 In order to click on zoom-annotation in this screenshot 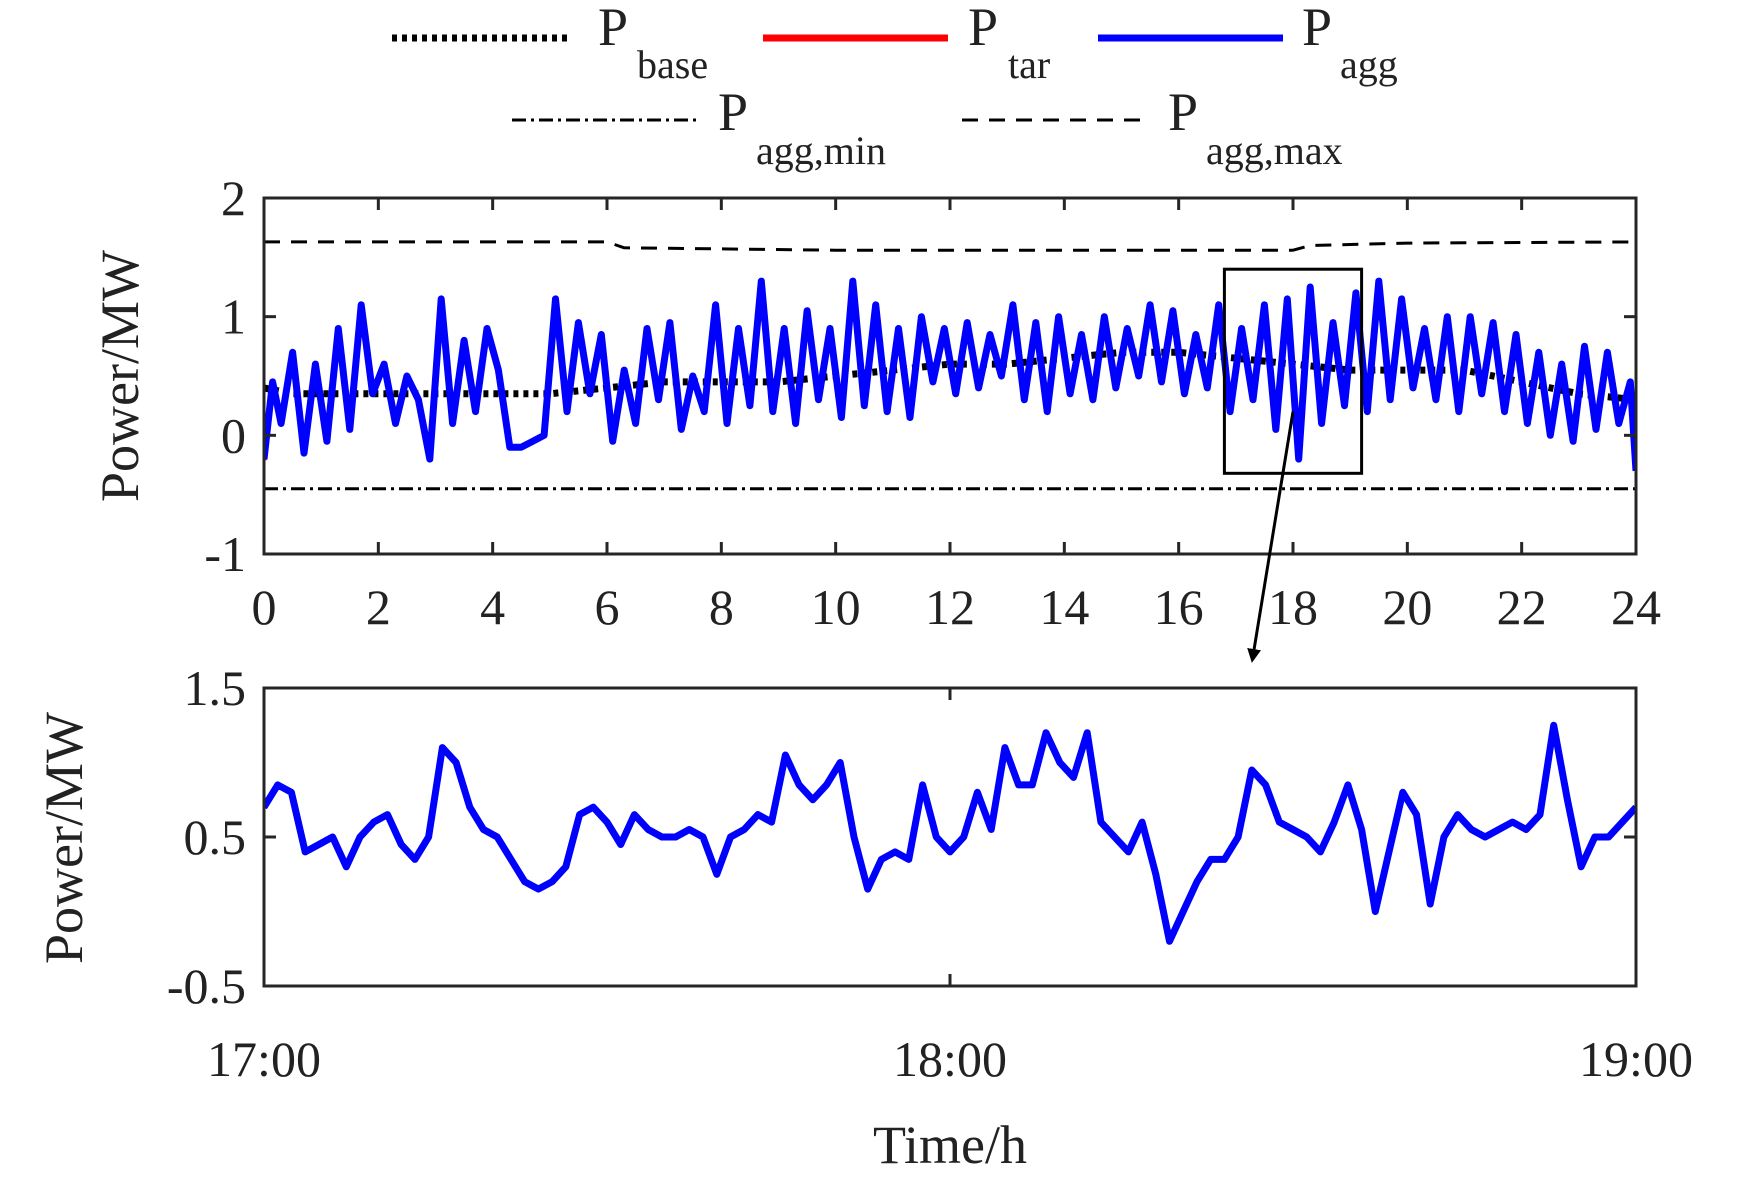, I will do `click(1293, 465)`.